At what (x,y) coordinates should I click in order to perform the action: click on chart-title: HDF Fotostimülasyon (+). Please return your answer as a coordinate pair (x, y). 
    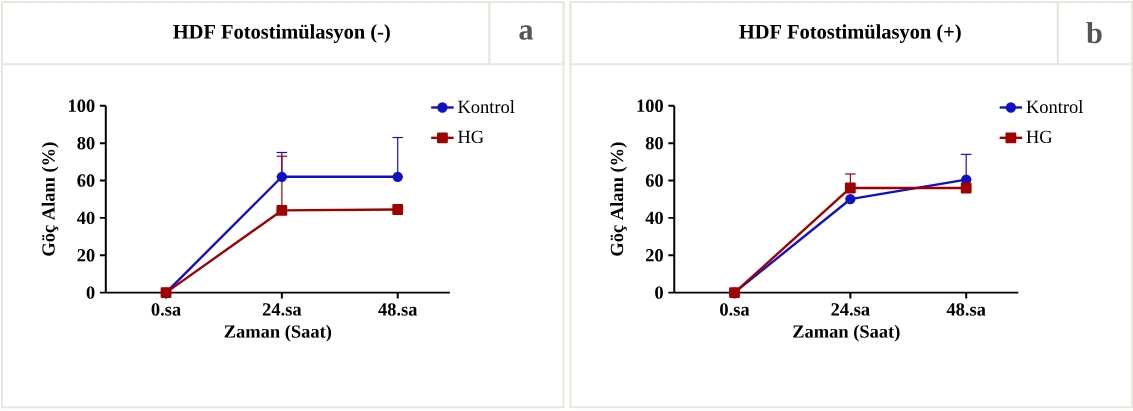
    Looking at the image, I should click on (850, 33).